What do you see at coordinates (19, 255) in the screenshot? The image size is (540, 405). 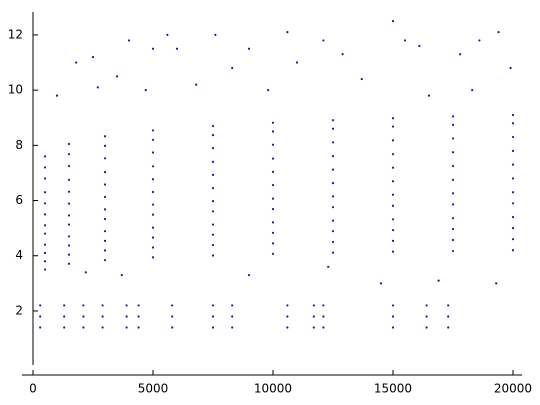 I see `y-tick-label: 4` at bounding box center [19, 255].